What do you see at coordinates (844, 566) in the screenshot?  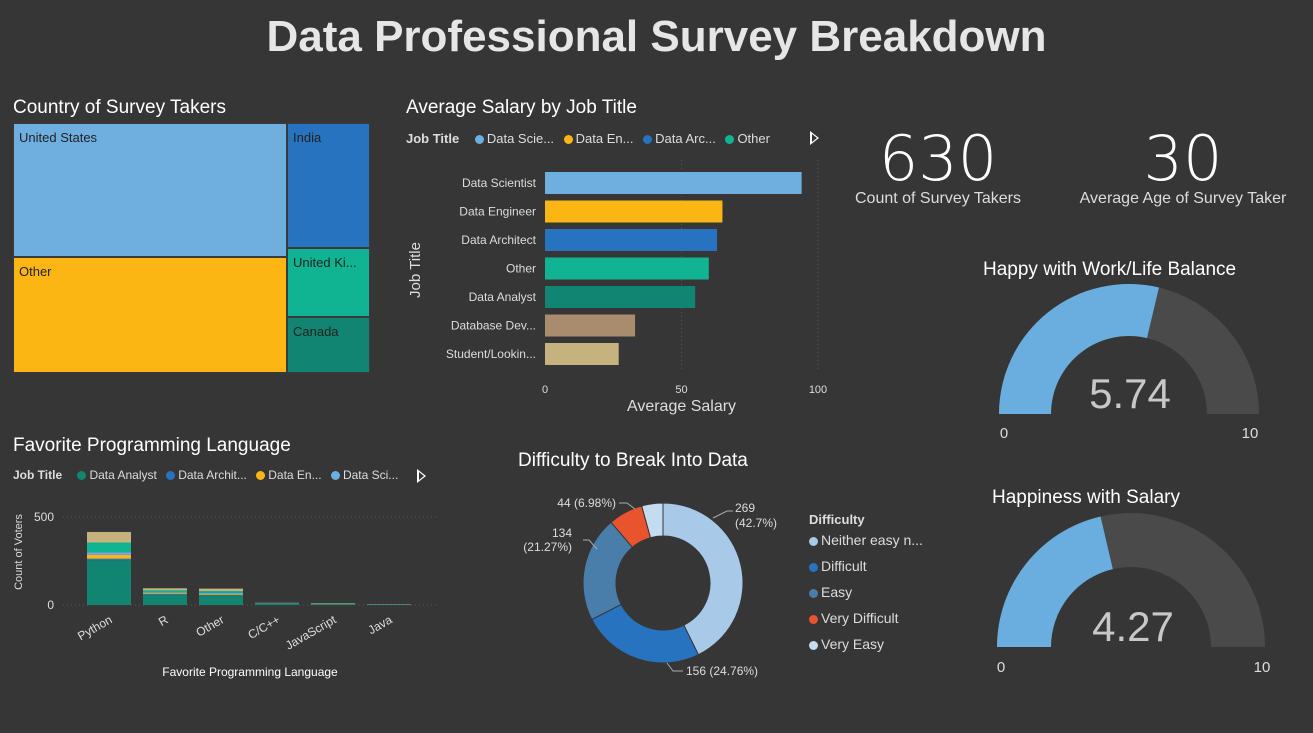 I see `legend-item: Difficult` at bounding box center [844, 566].